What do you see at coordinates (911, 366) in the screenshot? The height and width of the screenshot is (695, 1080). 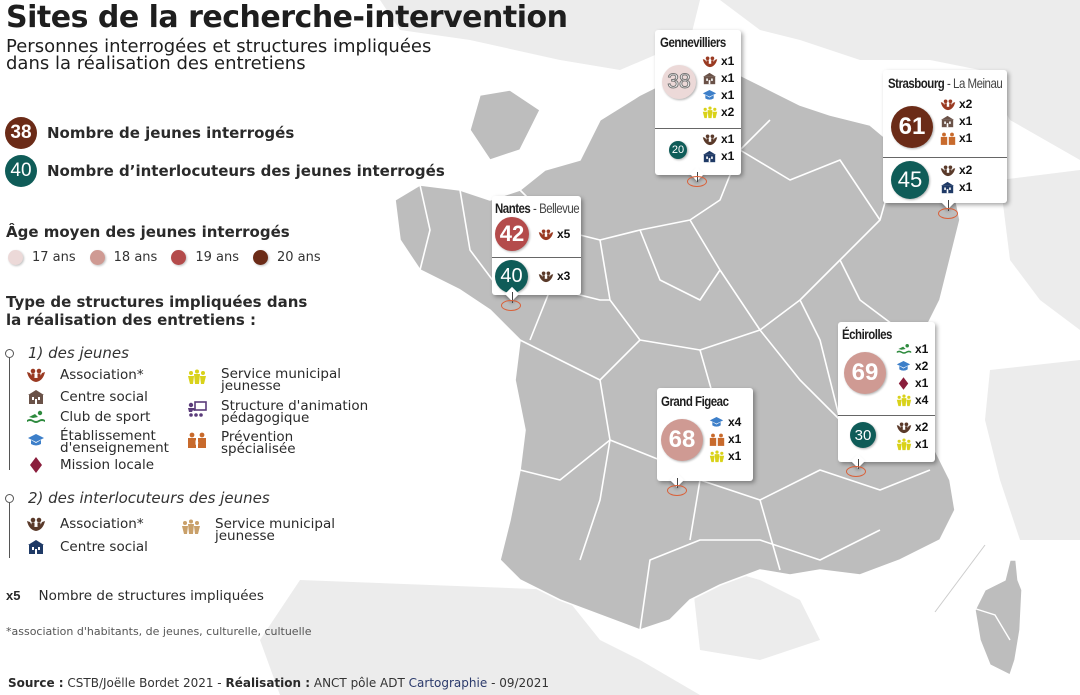 I see `structure-row: x2` at bounding box center [911, 366].